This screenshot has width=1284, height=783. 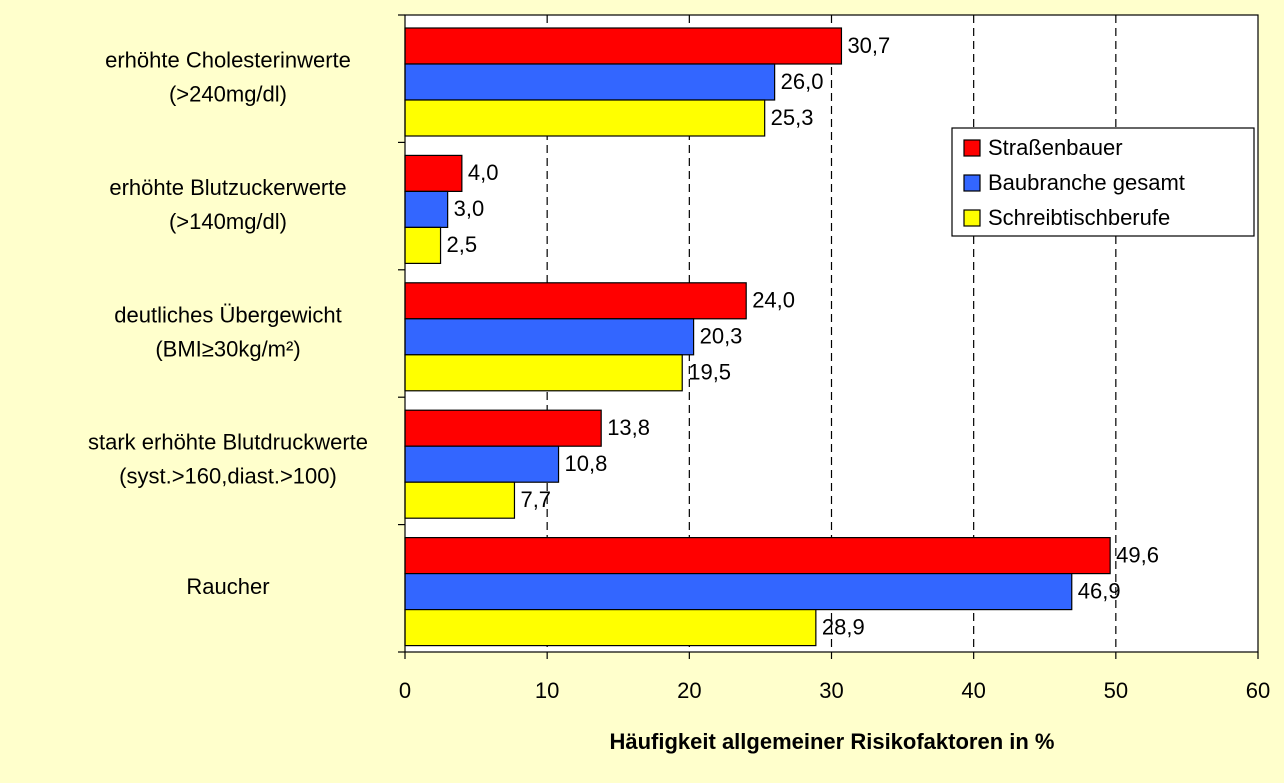 I want to click on legend-label: Schreibtischberufe, so click(x=1079, y=217).